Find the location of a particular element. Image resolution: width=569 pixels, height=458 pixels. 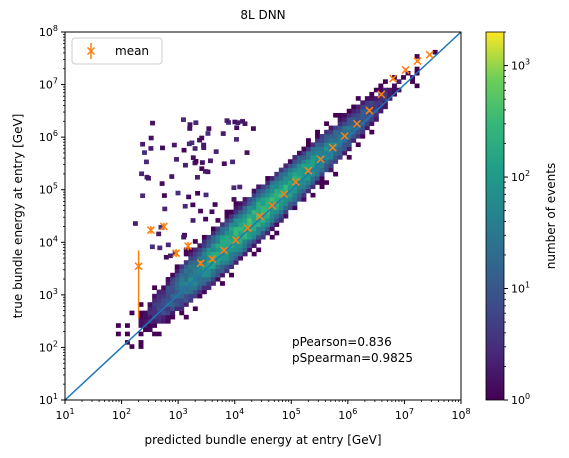

x-tick-label: 105 is located at coordinates (291, 414).